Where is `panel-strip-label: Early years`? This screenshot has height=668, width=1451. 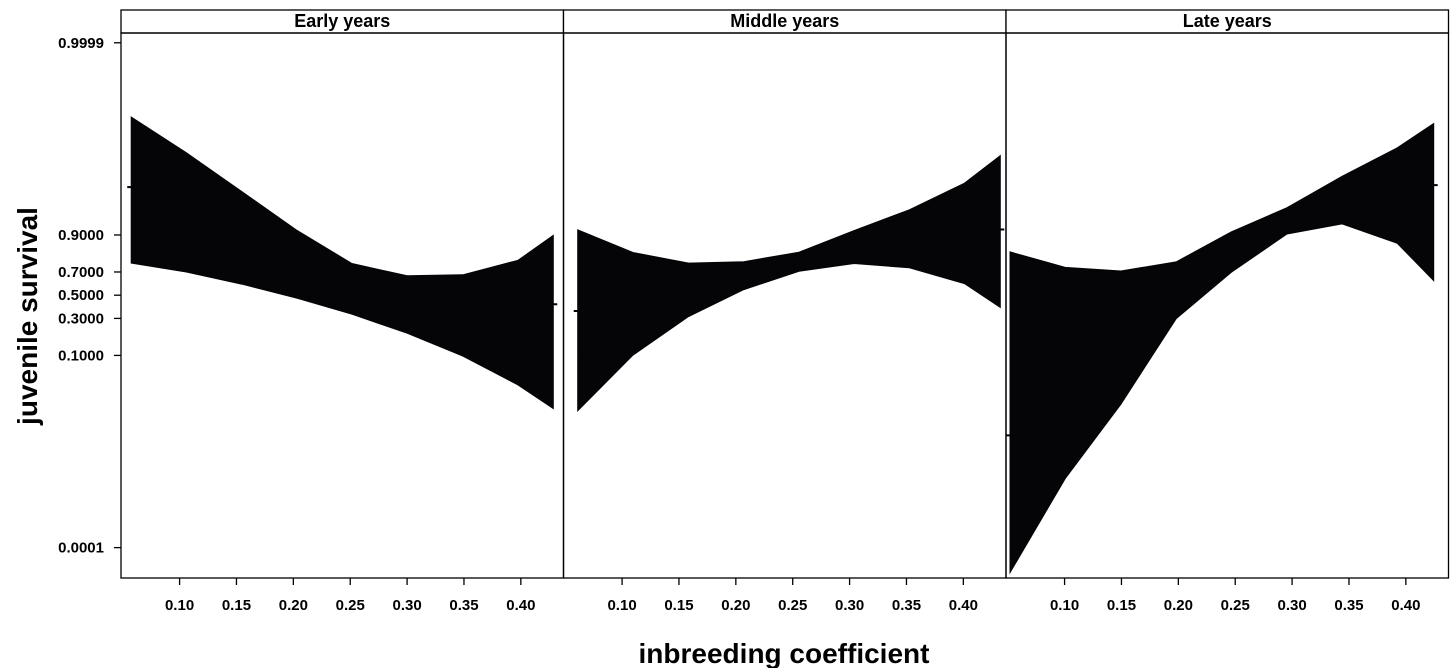
panel-strip-label: Early years is located at coordinates (342, 21).